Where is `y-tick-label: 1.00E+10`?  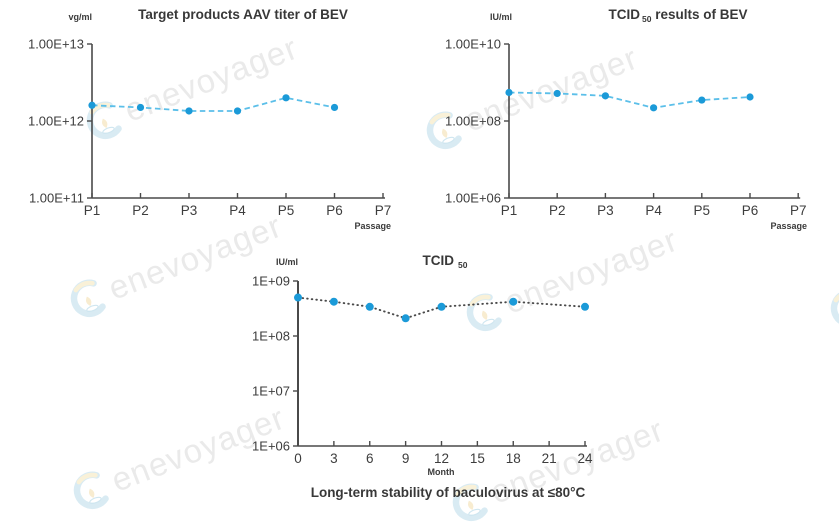 y-tick-label: 1.00E+10 is located at coordinates (473, 44).